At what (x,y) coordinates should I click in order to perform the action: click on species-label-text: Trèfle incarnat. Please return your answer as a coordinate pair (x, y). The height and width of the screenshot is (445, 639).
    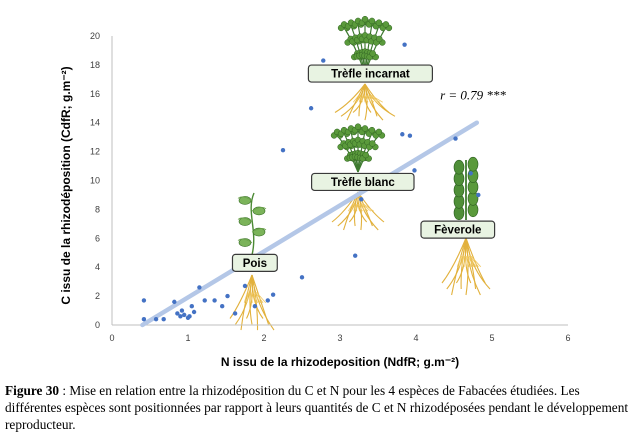
    Looking at the image, I should click on (370, 75).